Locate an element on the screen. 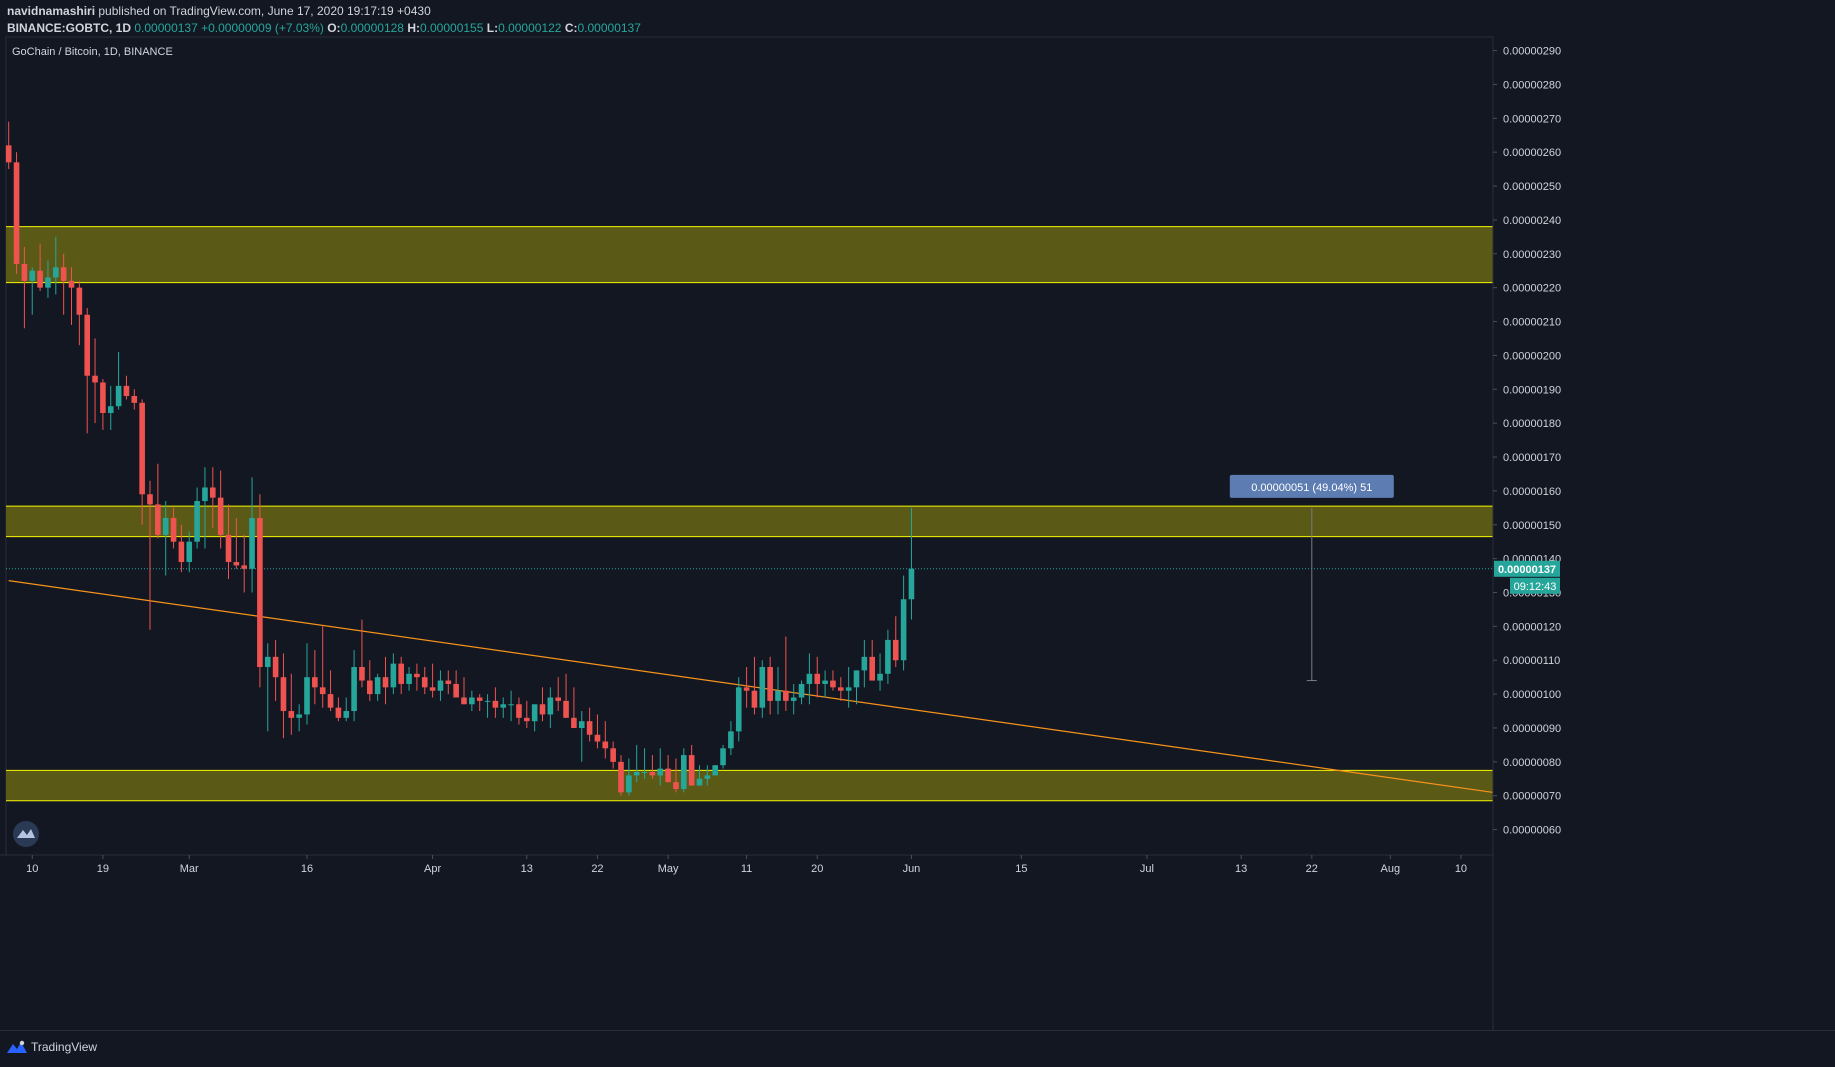 This screenshot has height=1067, width=1835. close-value: 0.00000137 is located at coordinates (166, 28).